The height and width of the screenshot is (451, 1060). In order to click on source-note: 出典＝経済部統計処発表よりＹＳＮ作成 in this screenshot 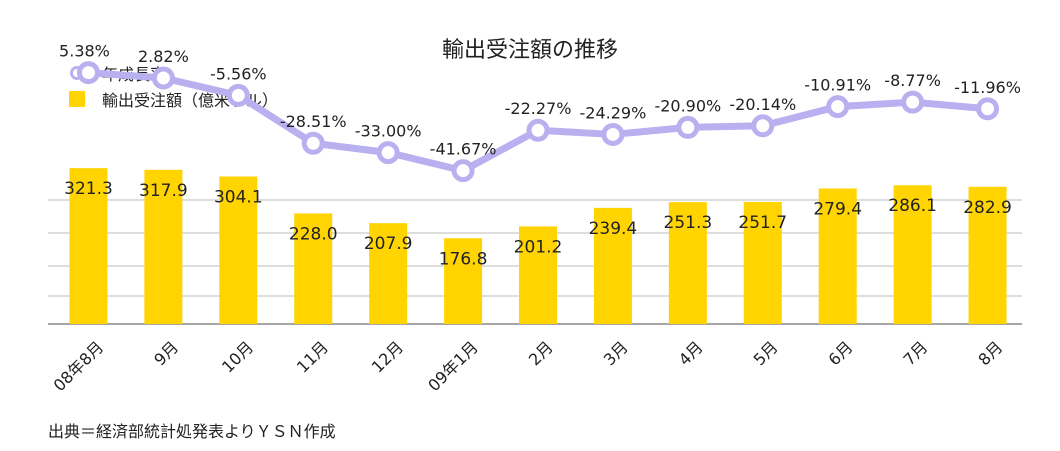, I will do `click(192, 431)`.